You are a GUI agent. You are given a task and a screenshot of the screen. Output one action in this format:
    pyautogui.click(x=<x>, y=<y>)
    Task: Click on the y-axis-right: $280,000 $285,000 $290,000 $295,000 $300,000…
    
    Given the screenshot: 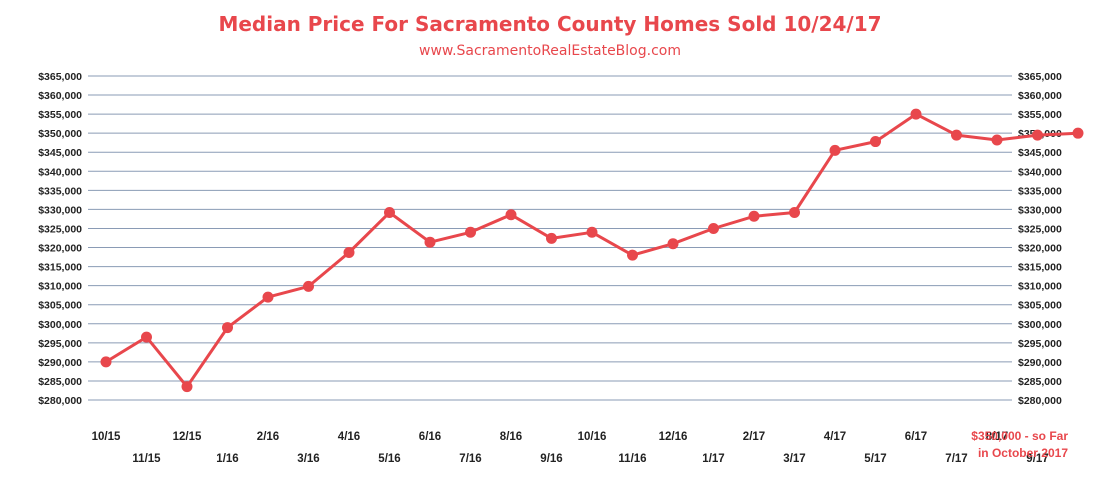 What is the action you would take?
    pyautogui.click(x=1040, y=239)
    